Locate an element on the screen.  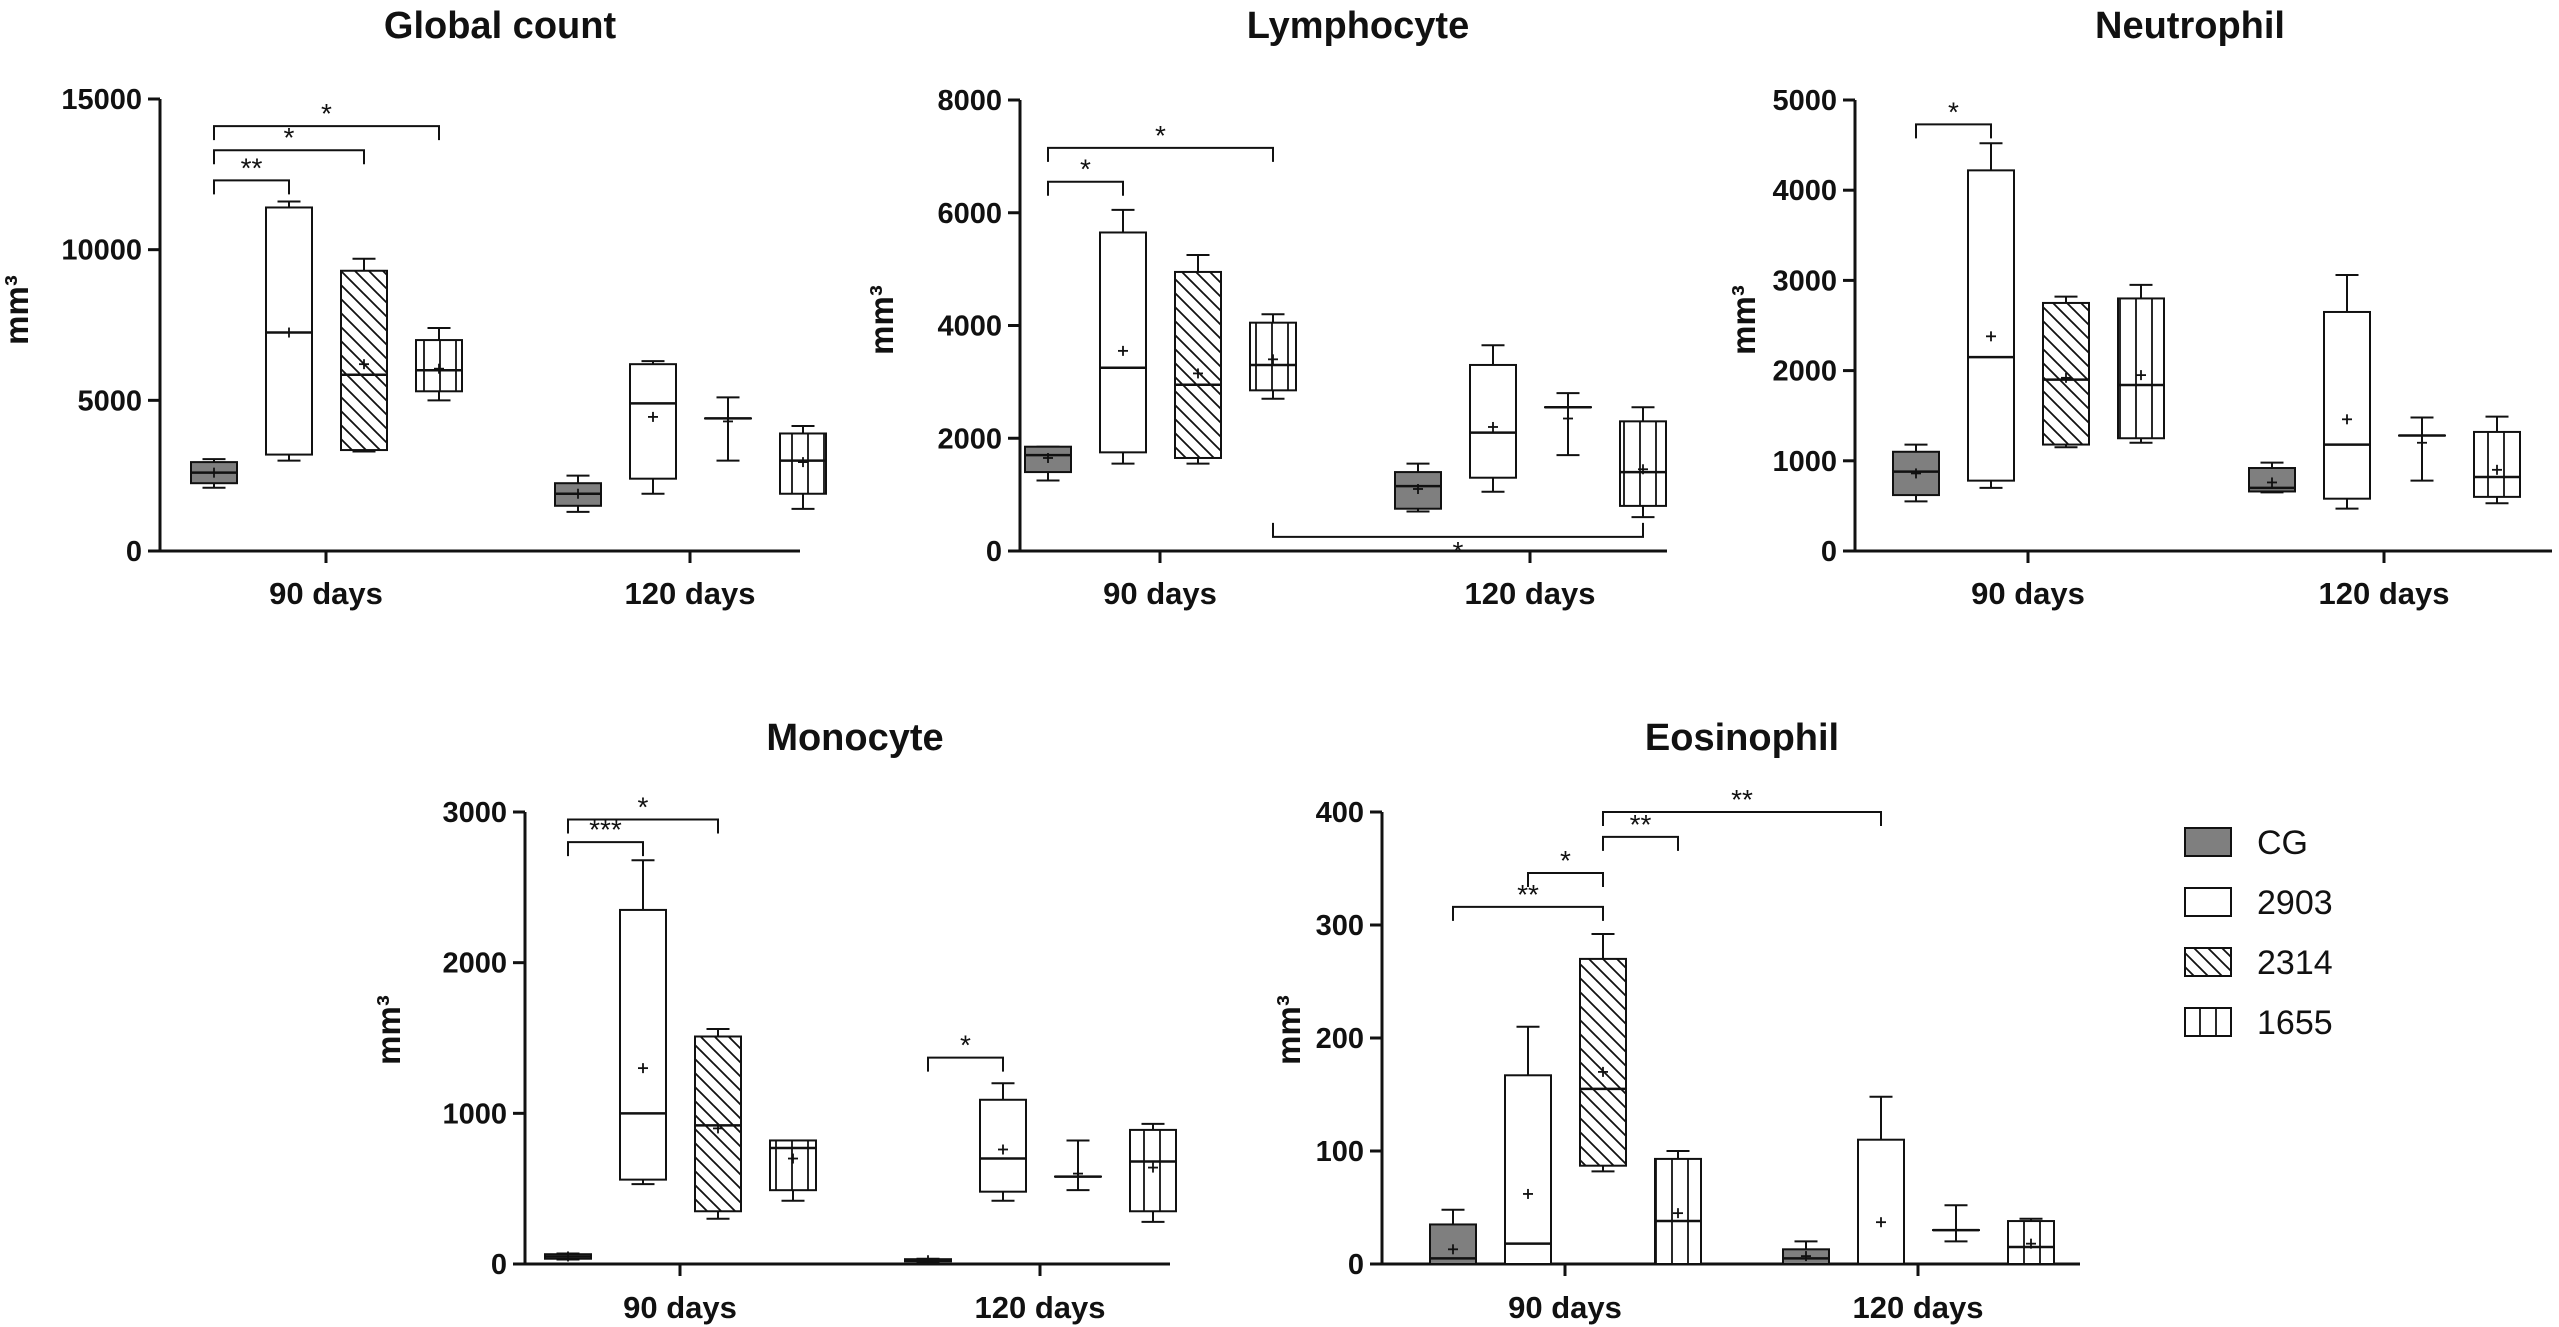
legend-swatch-cg is located at coordinates (2208, 842).